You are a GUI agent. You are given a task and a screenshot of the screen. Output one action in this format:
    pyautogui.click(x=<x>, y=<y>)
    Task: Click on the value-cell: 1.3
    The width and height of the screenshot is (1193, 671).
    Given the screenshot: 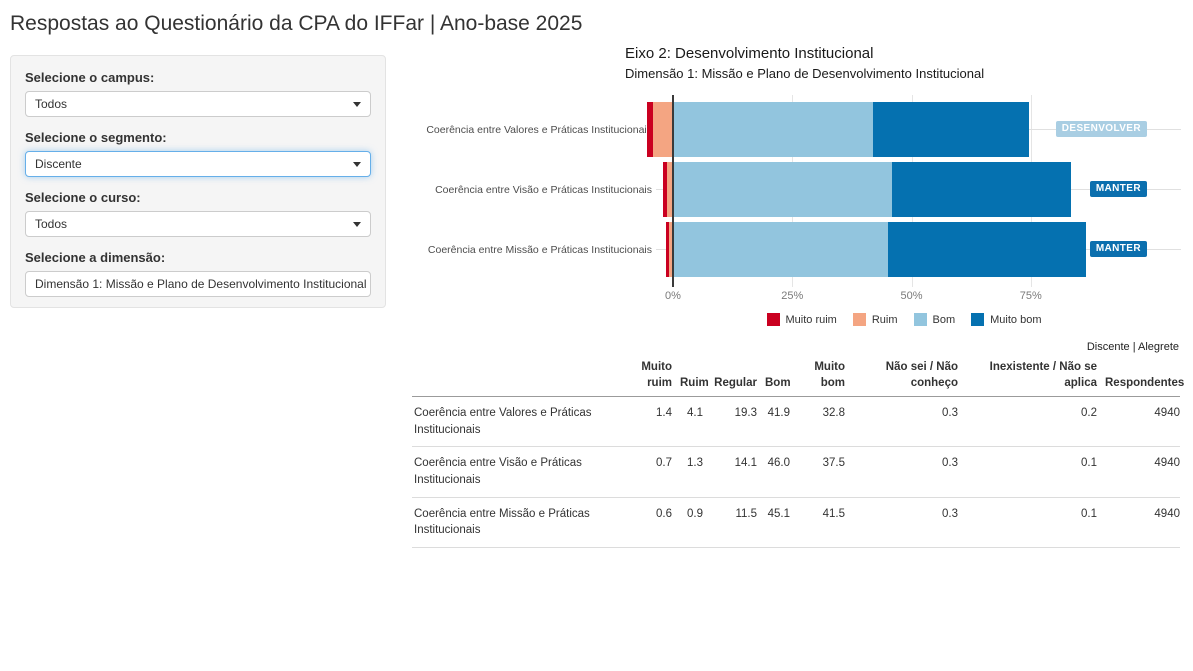 What is the action you would take?
    pyautogui.click(x=687, y=472)
    